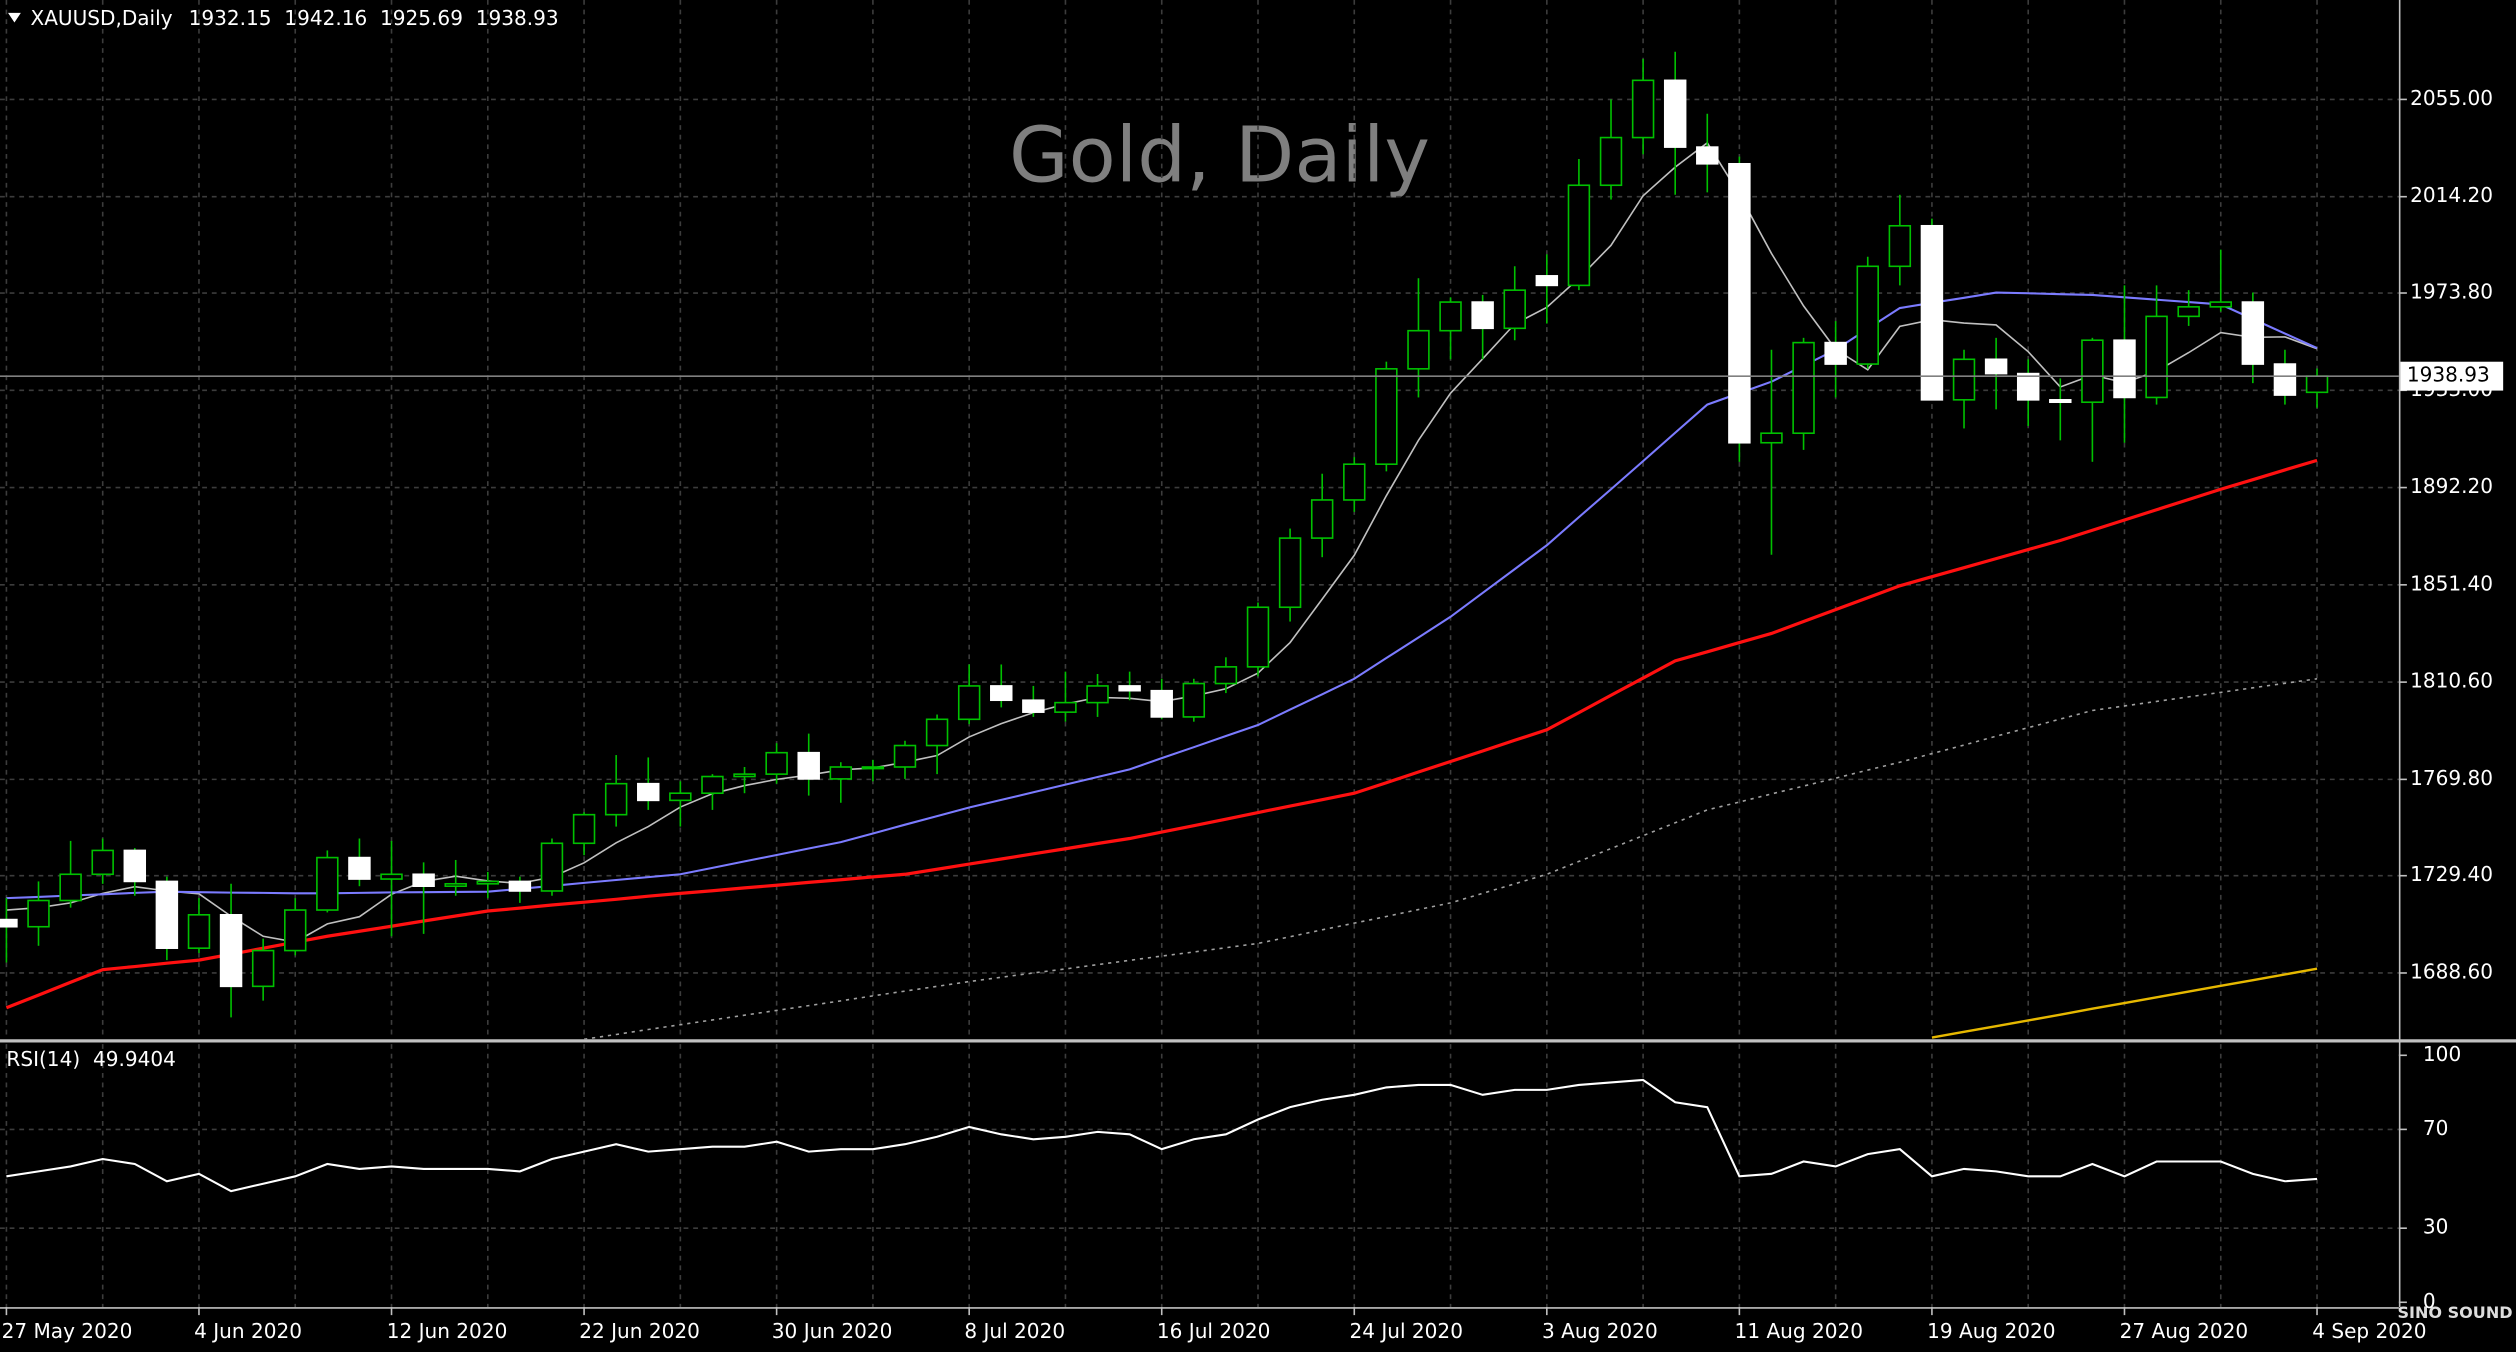 This screenshot has height=1352, width=2516. I want to click on x-tick-label: 27 May 2020, so click(67, 1331).